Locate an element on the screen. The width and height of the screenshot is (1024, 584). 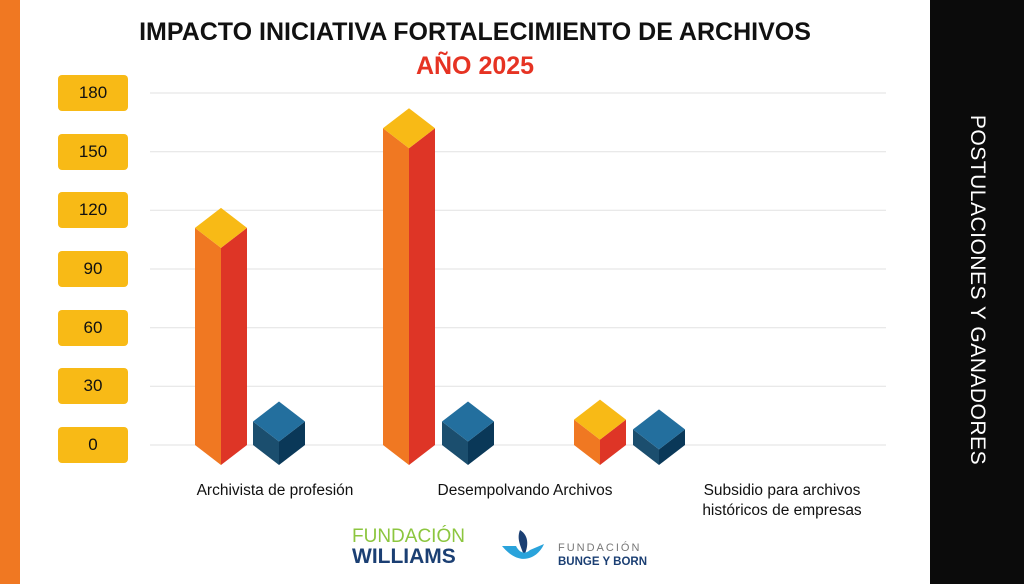
y-tick-label: 30 is located at coordinates (93, 386).